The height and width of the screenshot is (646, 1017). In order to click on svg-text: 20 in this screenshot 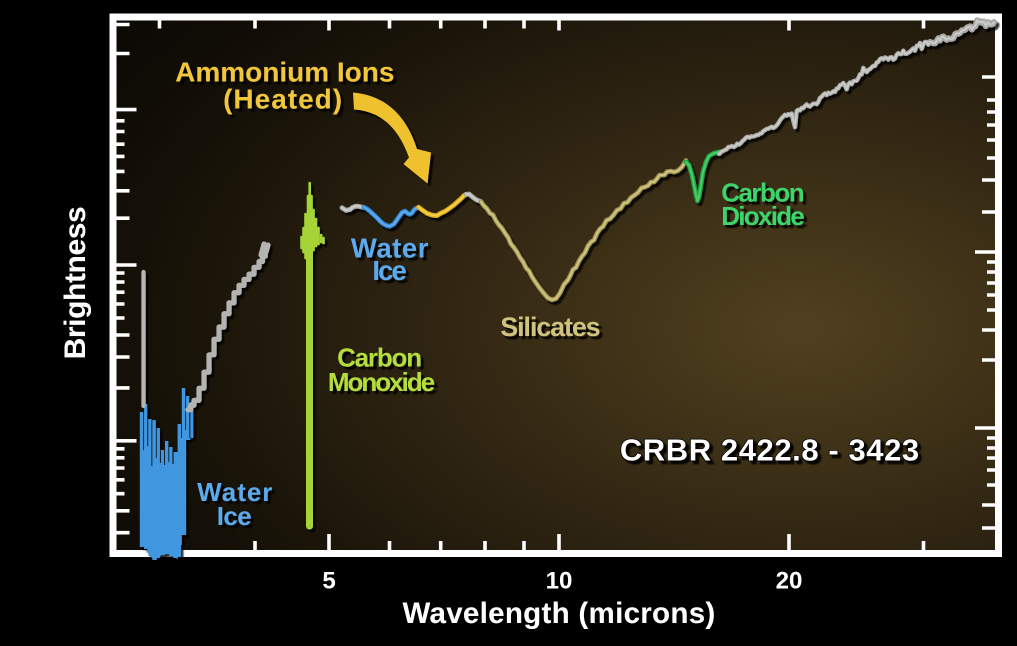, I will do `click(789, 581)`.